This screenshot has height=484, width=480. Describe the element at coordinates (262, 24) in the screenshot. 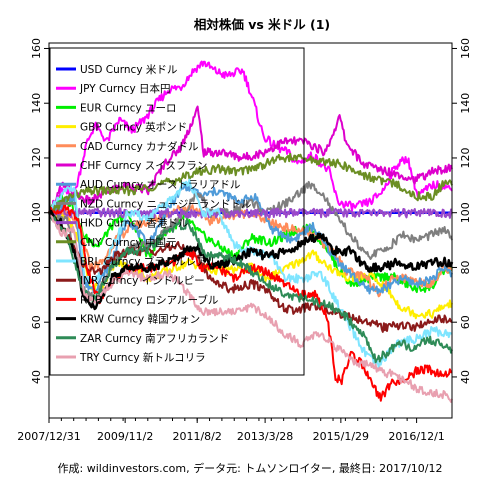

I see `chart-title: 相対株価 vs 米ドル (1)` at that location.